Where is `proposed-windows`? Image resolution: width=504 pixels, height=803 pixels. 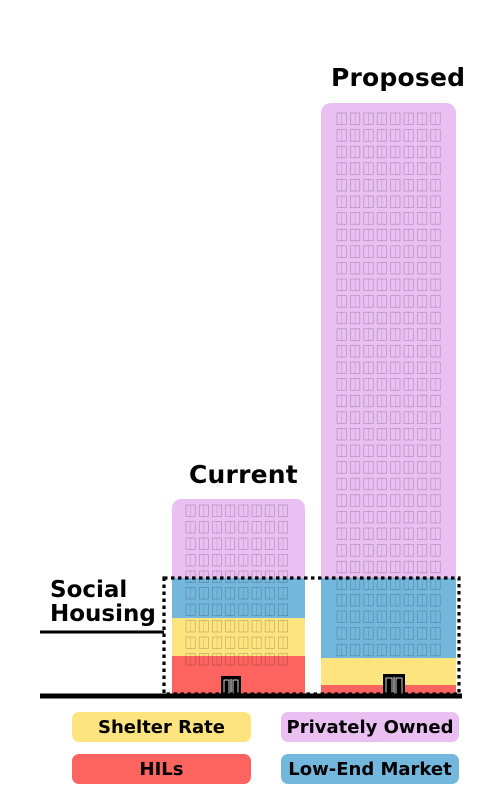 proposed-windows is located at coordinates (388, 384).